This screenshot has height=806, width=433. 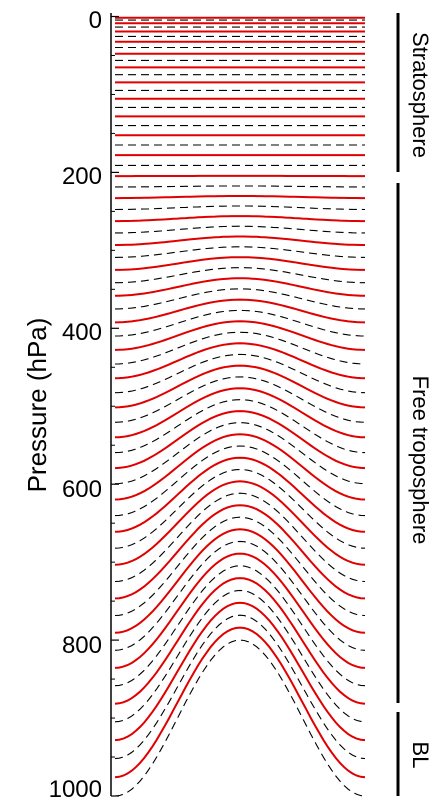 I want to click on y-axis-label: Pressure (hPa), so click(x=37, y=405).